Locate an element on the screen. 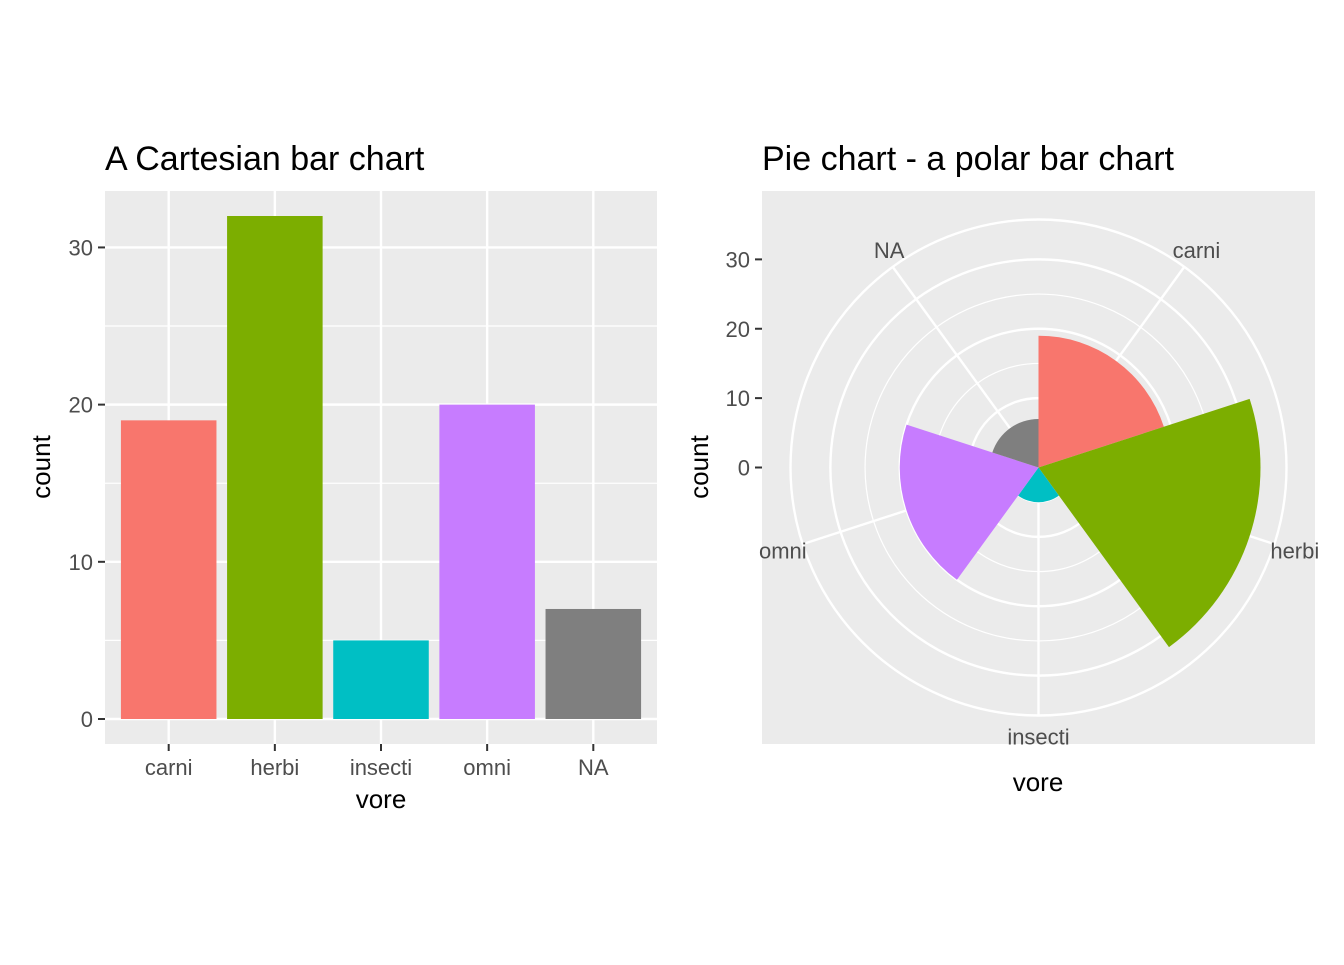 The height and width of the screenshot is (965, 1344). polar-category-label-herbi: herbi is located at coordinates (1294, 551).